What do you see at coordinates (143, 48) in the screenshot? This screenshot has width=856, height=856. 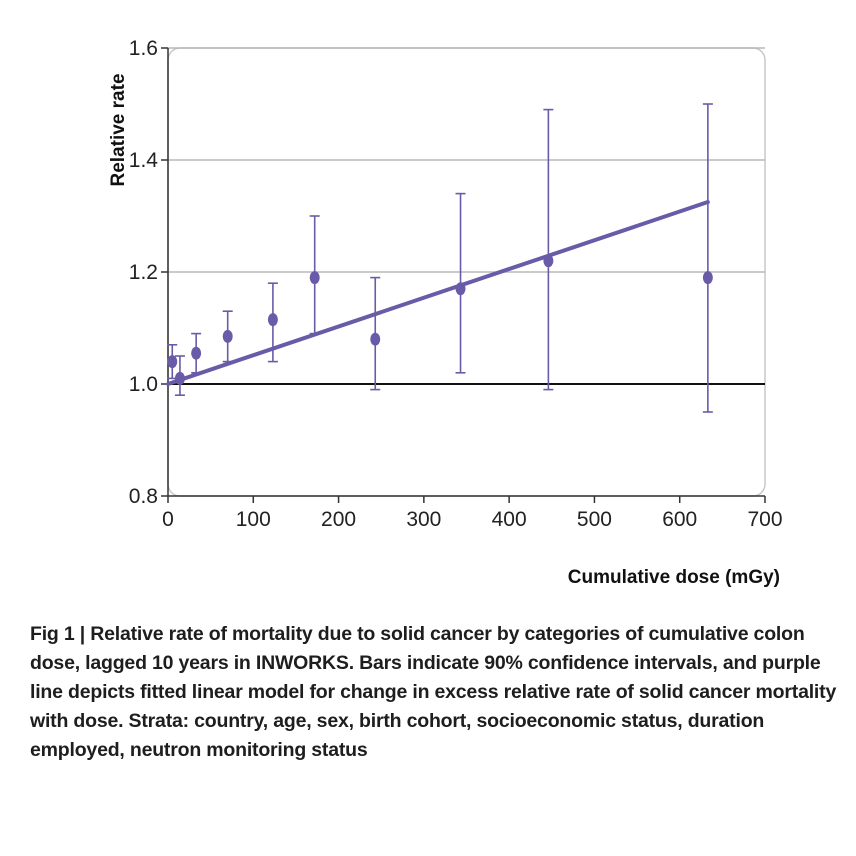 I see `y-tick-label-1.6: 1.6` at bounding box center [143, 48].